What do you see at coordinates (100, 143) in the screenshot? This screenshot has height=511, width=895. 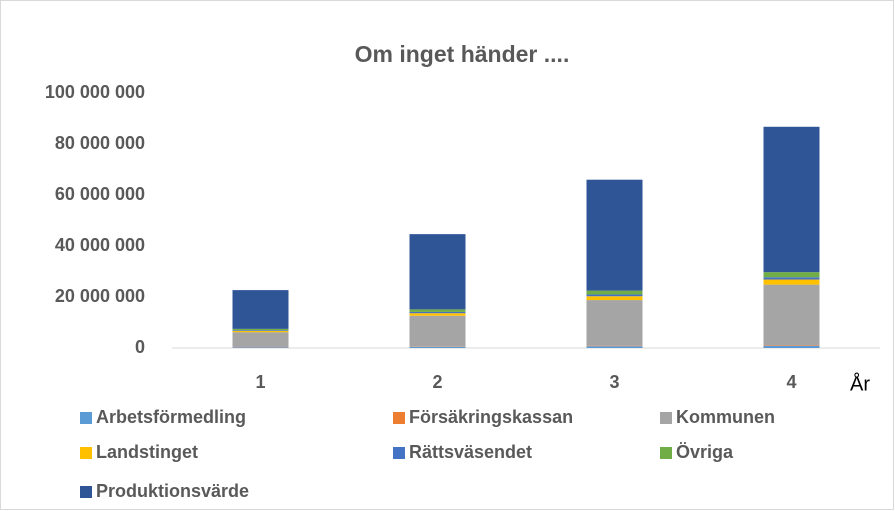 I see `y-tick-label: 80 000 000` at bounding box center [100, 143].